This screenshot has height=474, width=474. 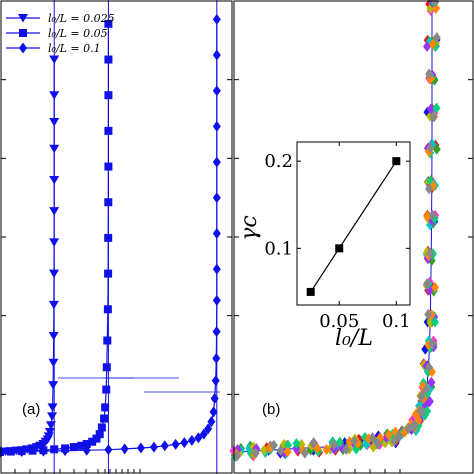 I want to click on inset-x-label: l₀/L, so click(x=354, y=338).